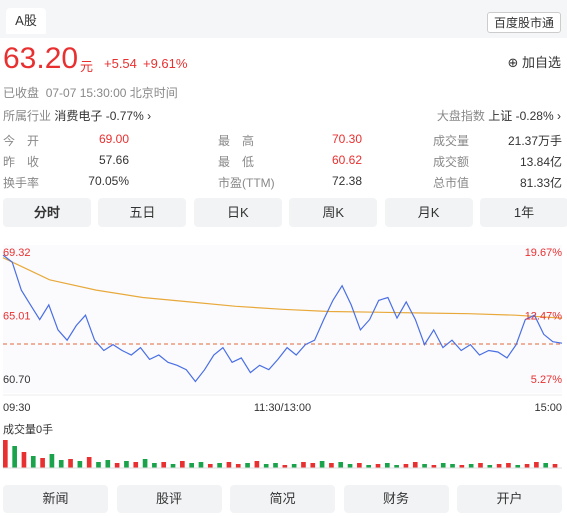 This screenshot has height=516, width=567. What do you see at coordinates (451, 162) in the screenshot?
I see `stat-label: 成交额` at bounding box center [451, 162].